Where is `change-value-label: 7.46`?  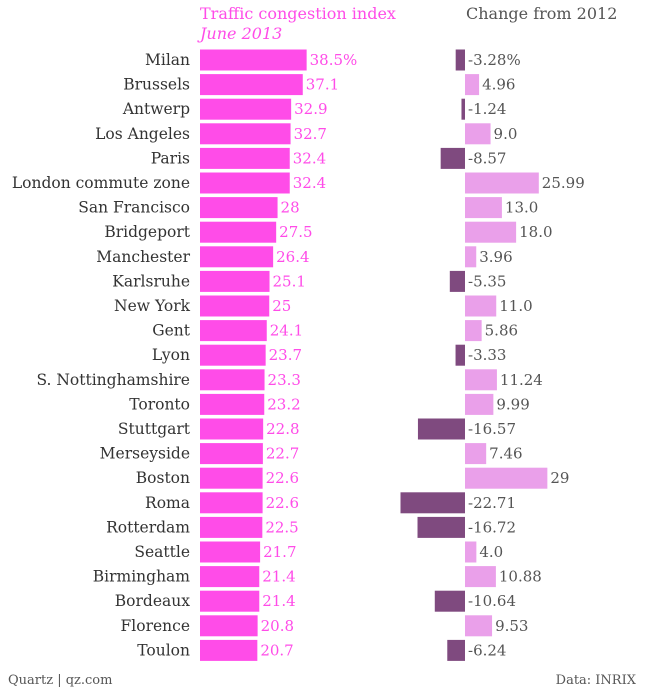
change-value-label: 7.46 is located at coordinates (505, 454).